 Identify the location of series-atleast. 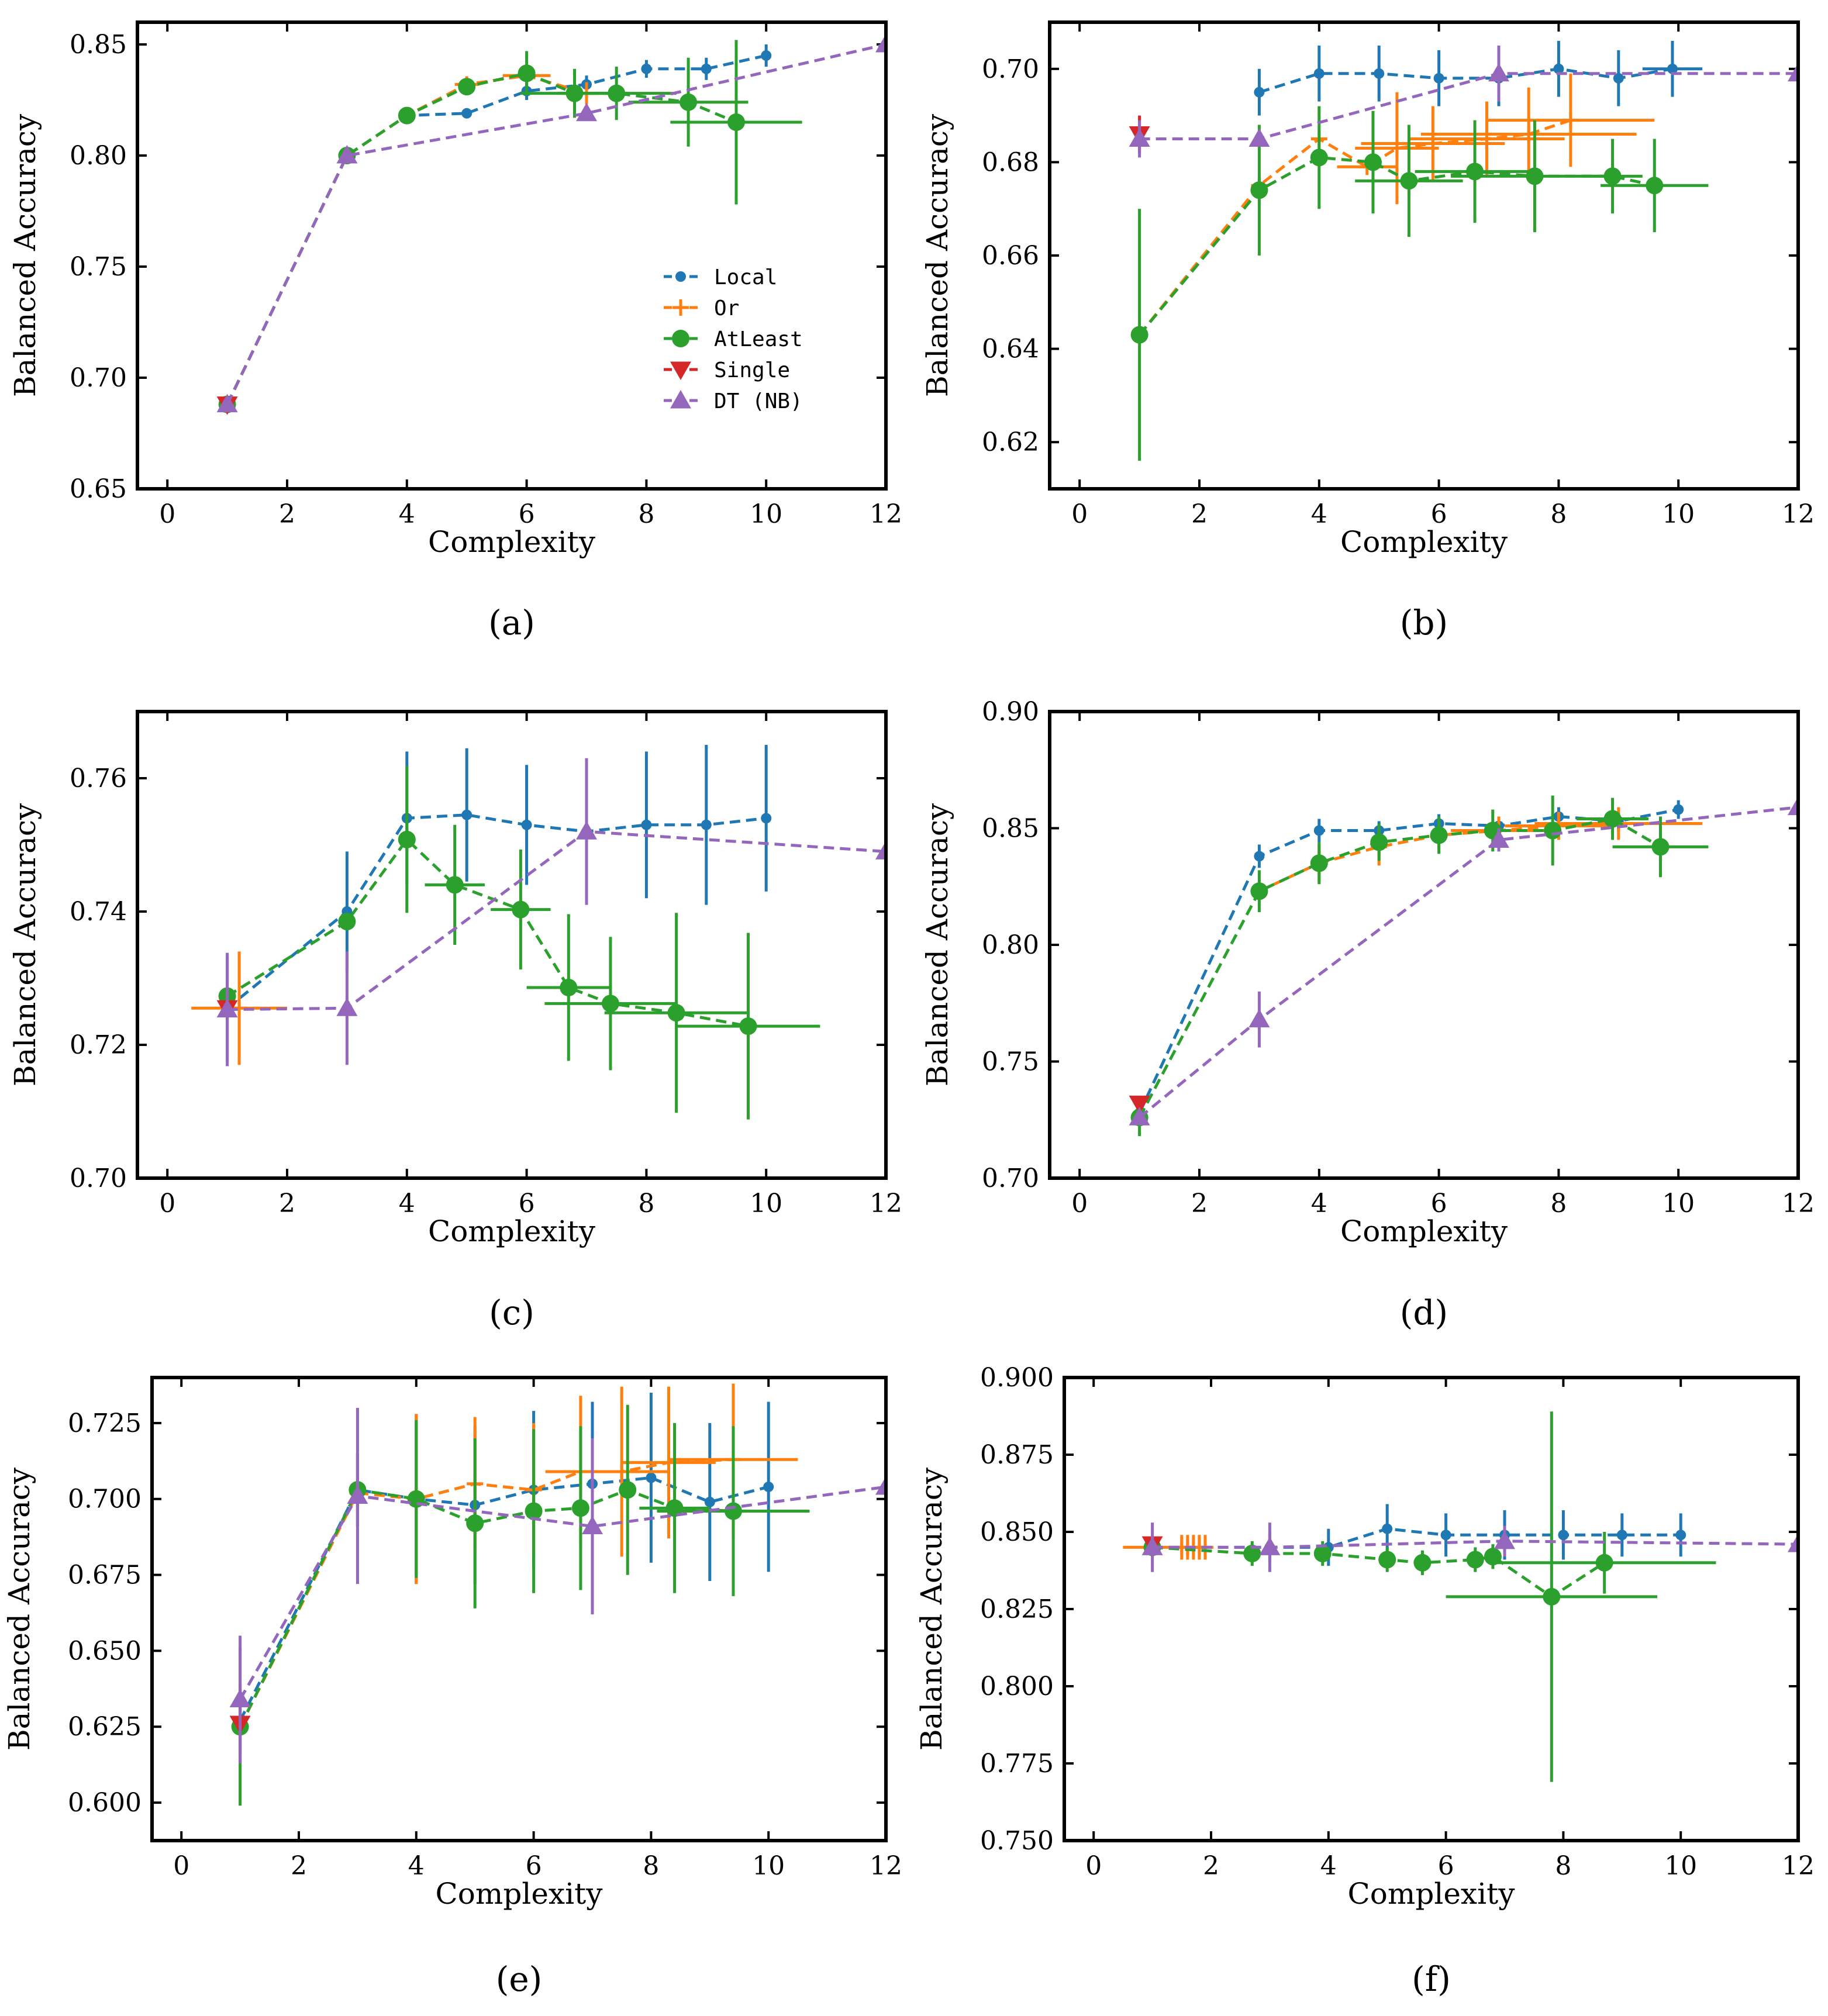
(1419, 966).